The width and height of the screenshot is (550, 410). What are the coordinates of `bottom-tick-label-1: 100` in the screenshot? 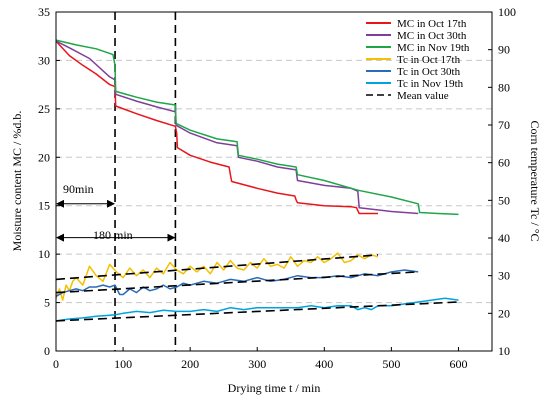 It's located at (123, 364).